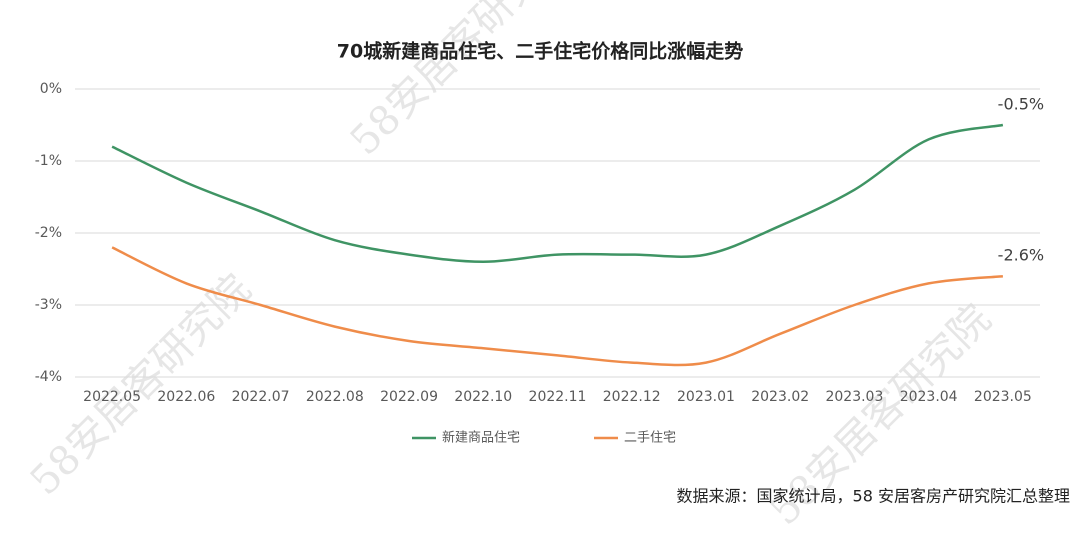 Image resolution: width=1080 pixels, height=538 pixels. I want to click on chart-title: 70城新建商品住宅、二手住宅价格同比涨幅走势, so click(540, 51).